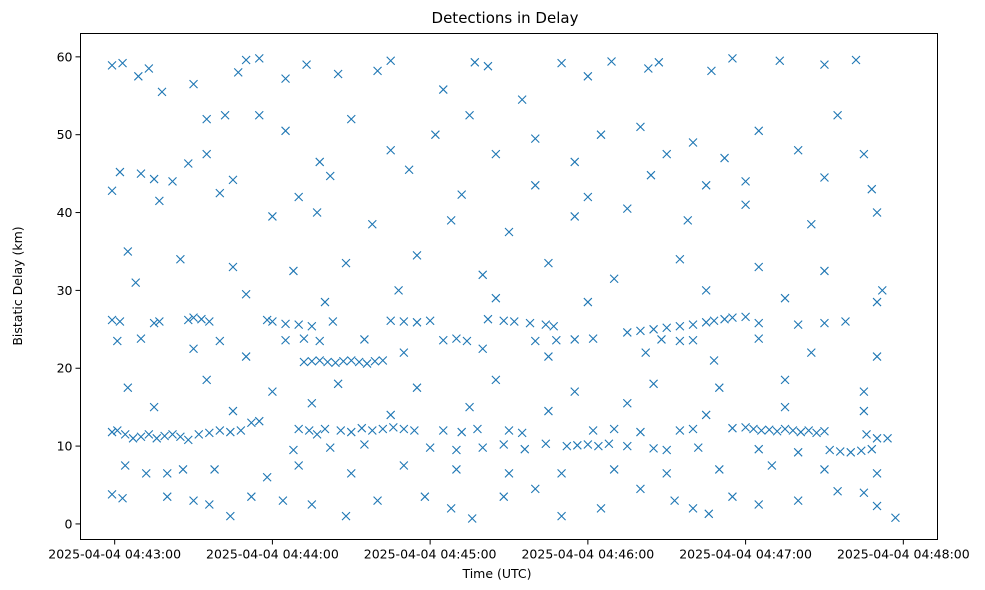 This screenshot has height=590, width=985. What do you see at coordinates (65, 212) in the screenshot?
I see `y-tick-label: 40` at bounding box center [65, 212].